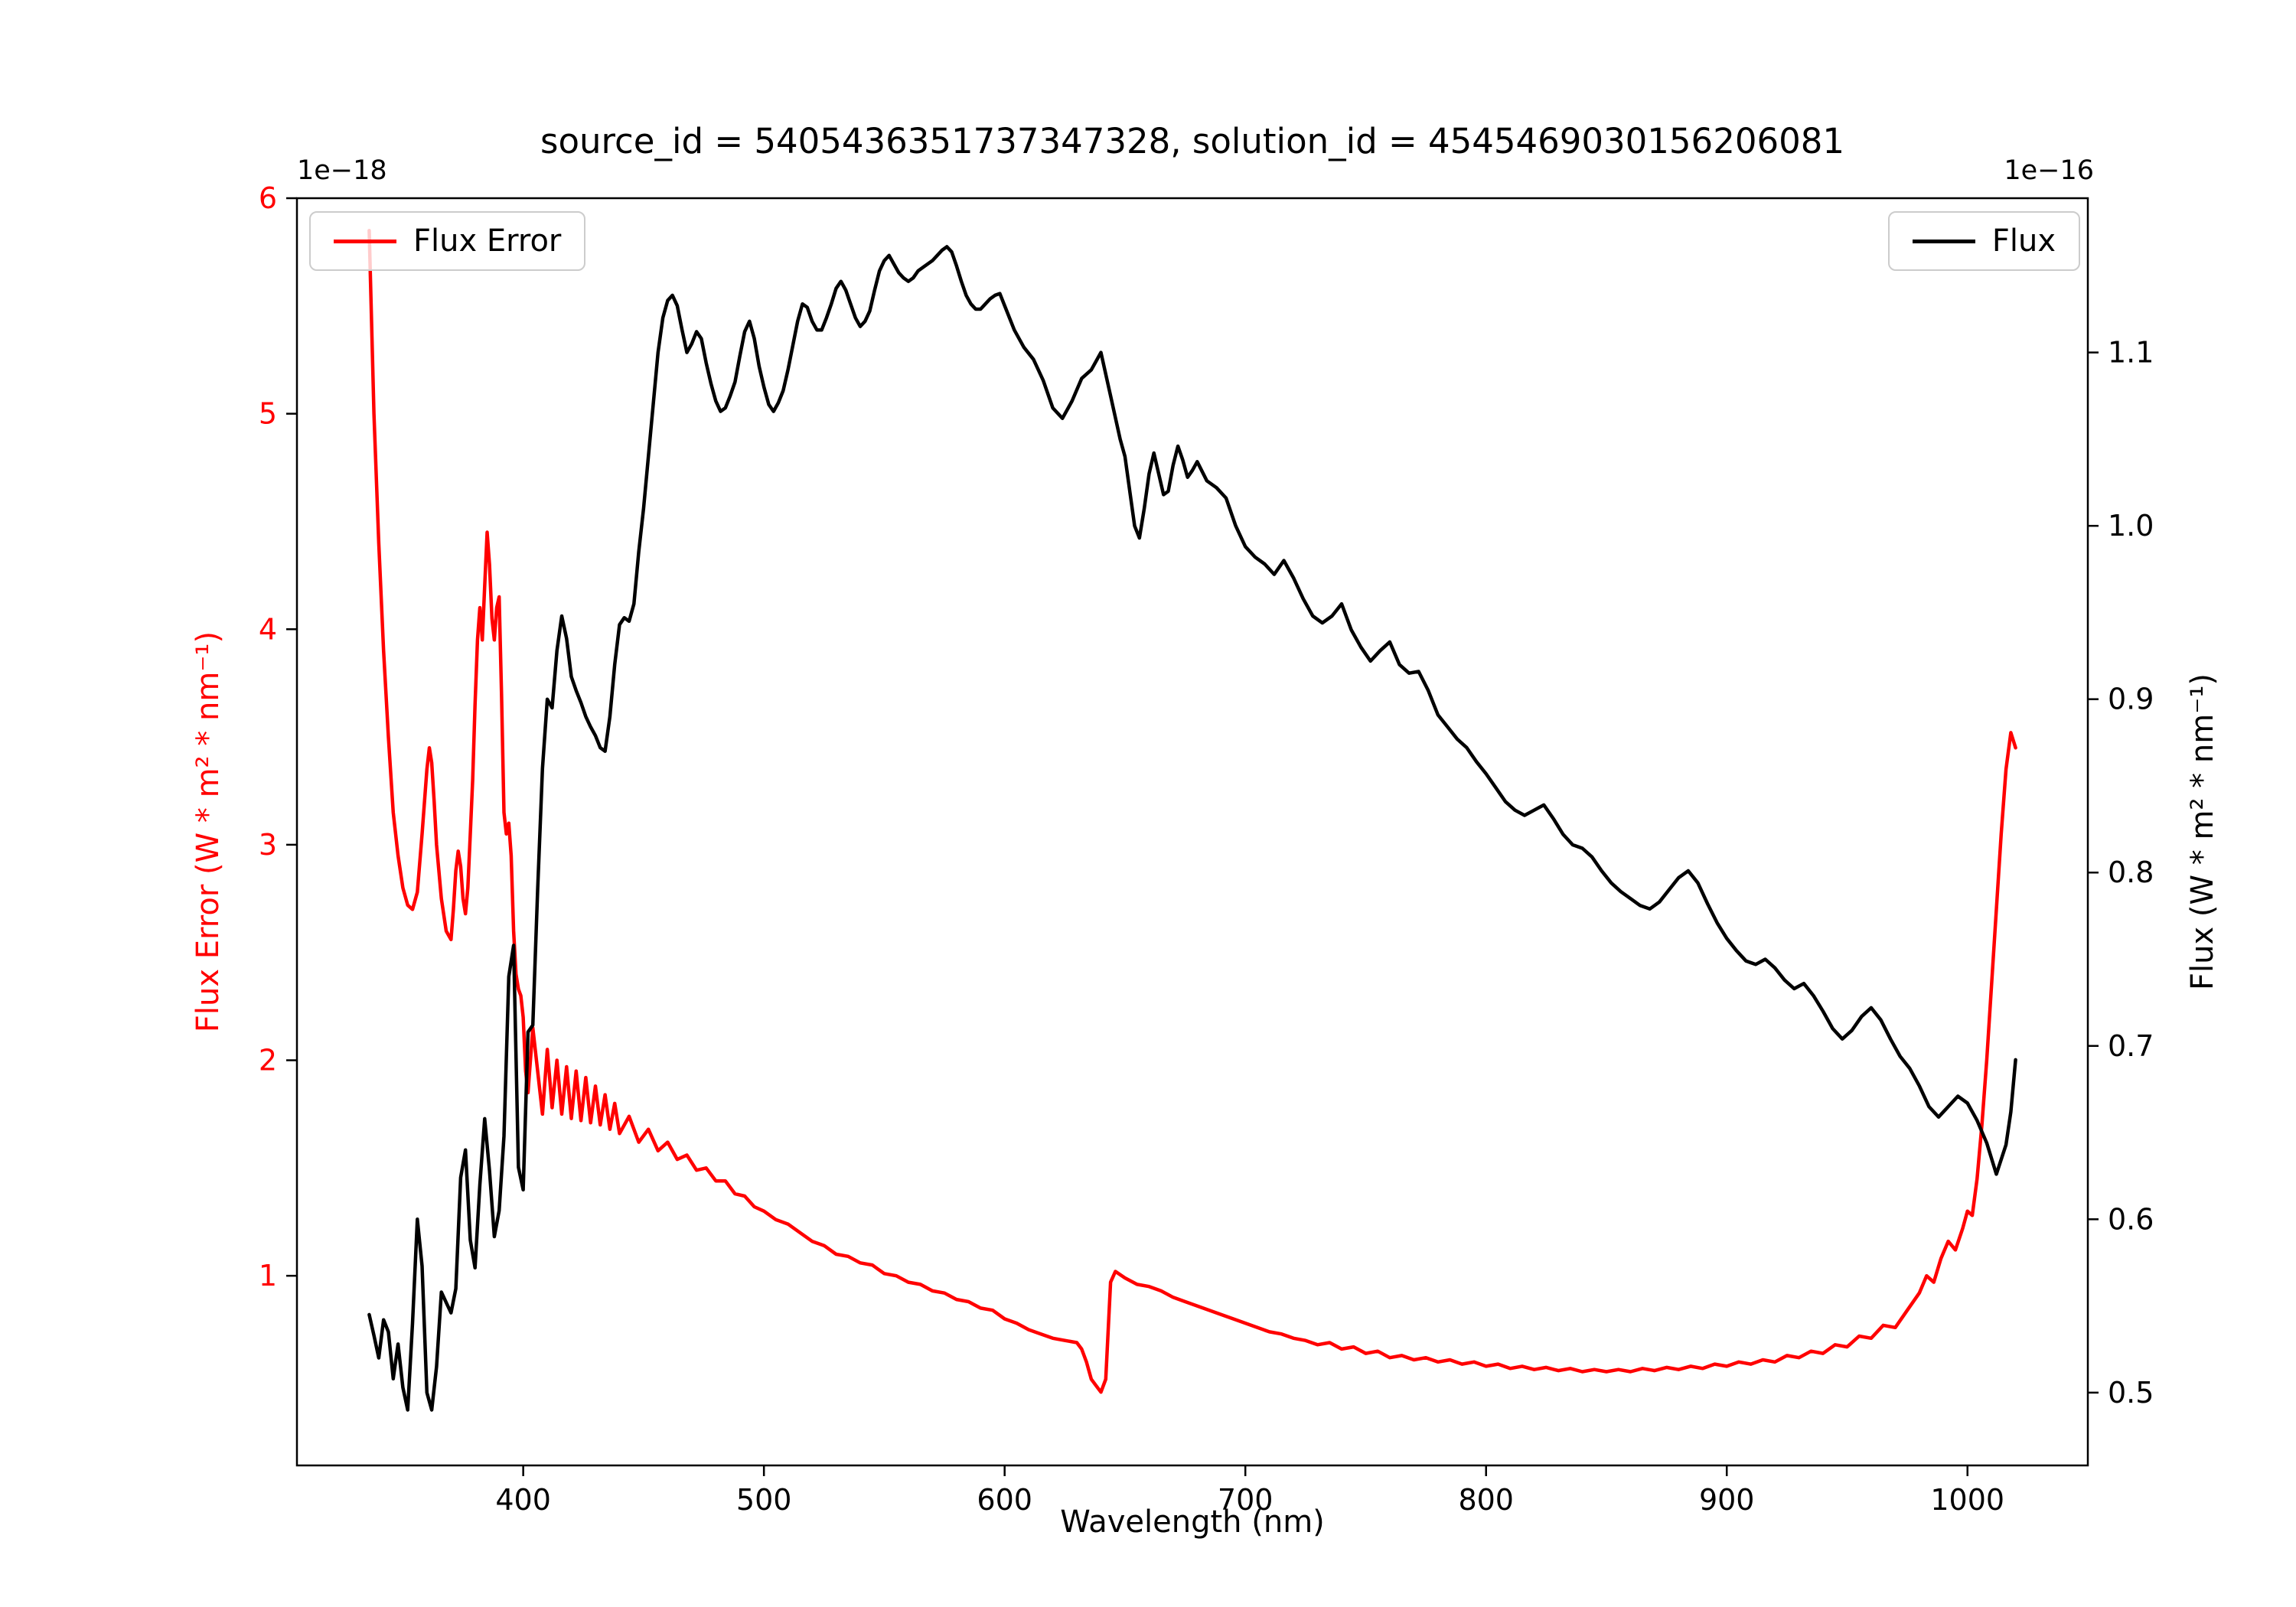  What do you see at coordinates (1727, 1500) in the screenshot?
I see `x-tick-label: 900` at bounding box center [1727, 1500].